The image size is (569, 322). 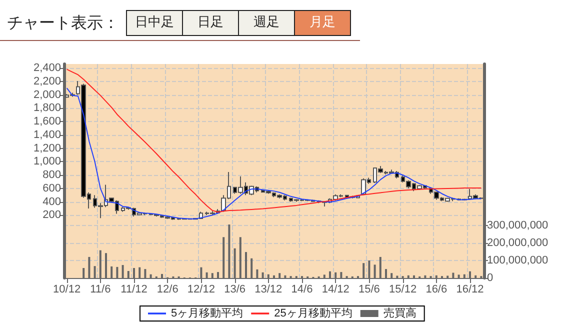 I want to click on y-tick-label: 200, so click(x=51, y=215).